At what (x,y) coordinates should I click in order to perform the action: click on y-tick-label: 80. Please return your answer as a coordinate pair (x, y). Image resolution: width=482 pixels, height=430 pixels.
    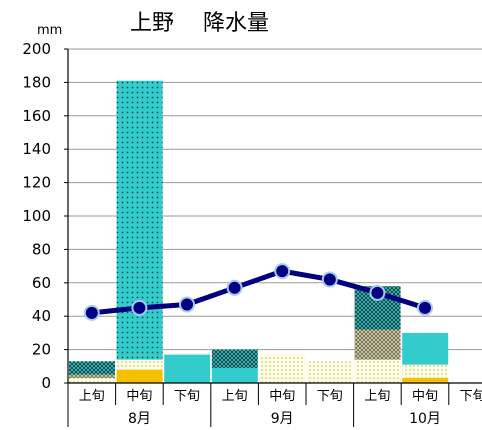
    Looking at the image, I should click on (41, 249).